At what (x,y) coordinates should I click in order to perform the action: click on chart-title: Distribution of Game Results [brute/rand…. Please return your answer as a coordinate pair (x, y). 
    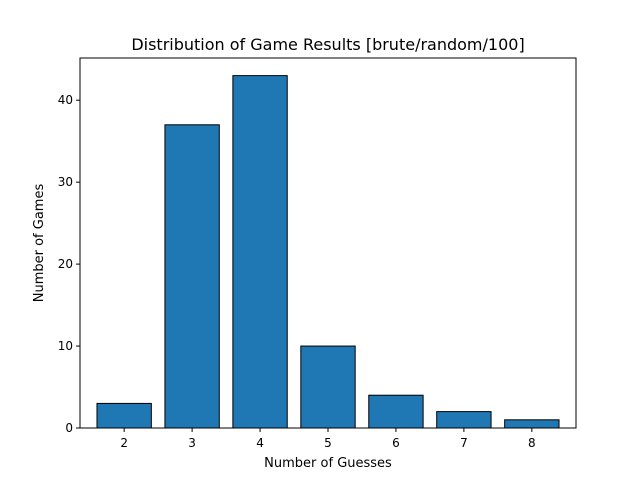
    Looking at the image, I should click on (327, 44).